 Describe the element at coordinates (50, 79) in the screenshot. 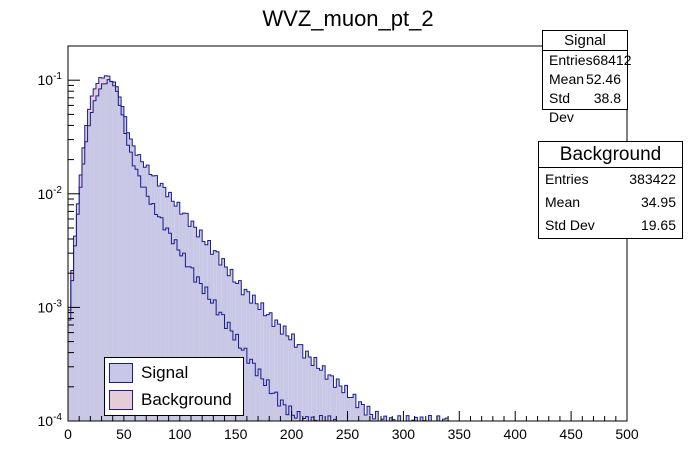

I see `y-tick-label: 10⁻¹` at that location.